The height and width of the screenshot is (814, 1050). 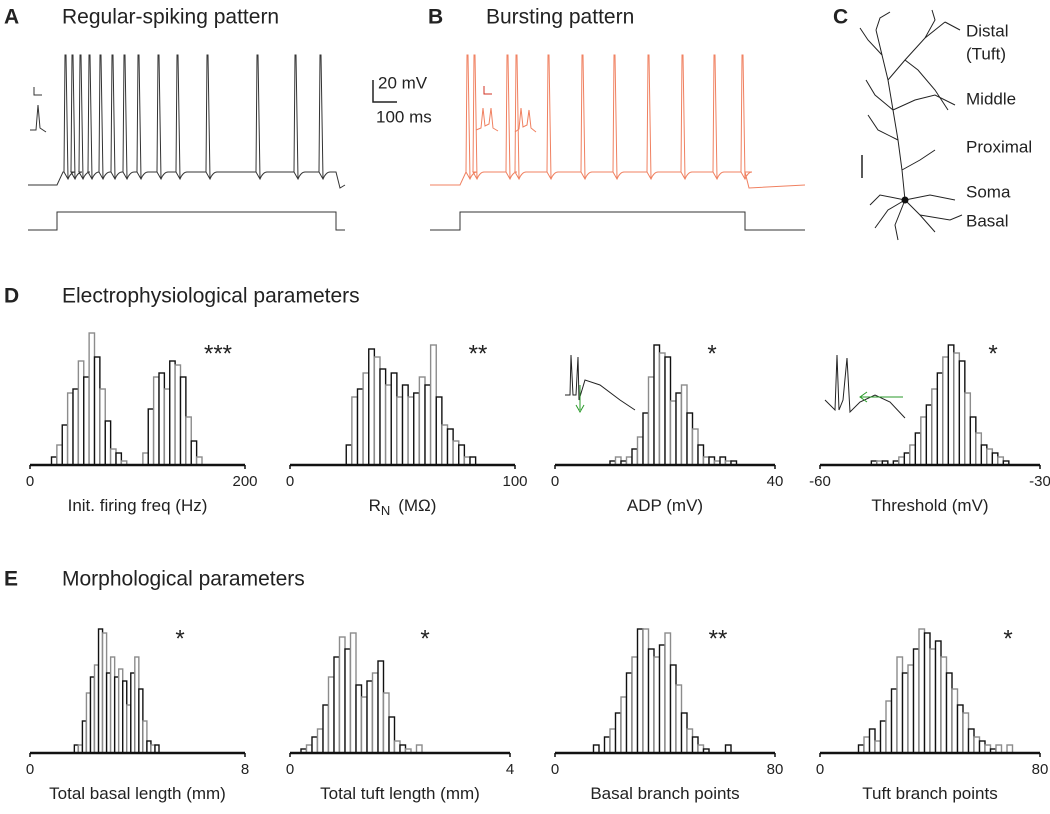 What do you see at coordinates (218, 353) in the screenshot?
I see `significance: ***` at bounding box center [218, 353].